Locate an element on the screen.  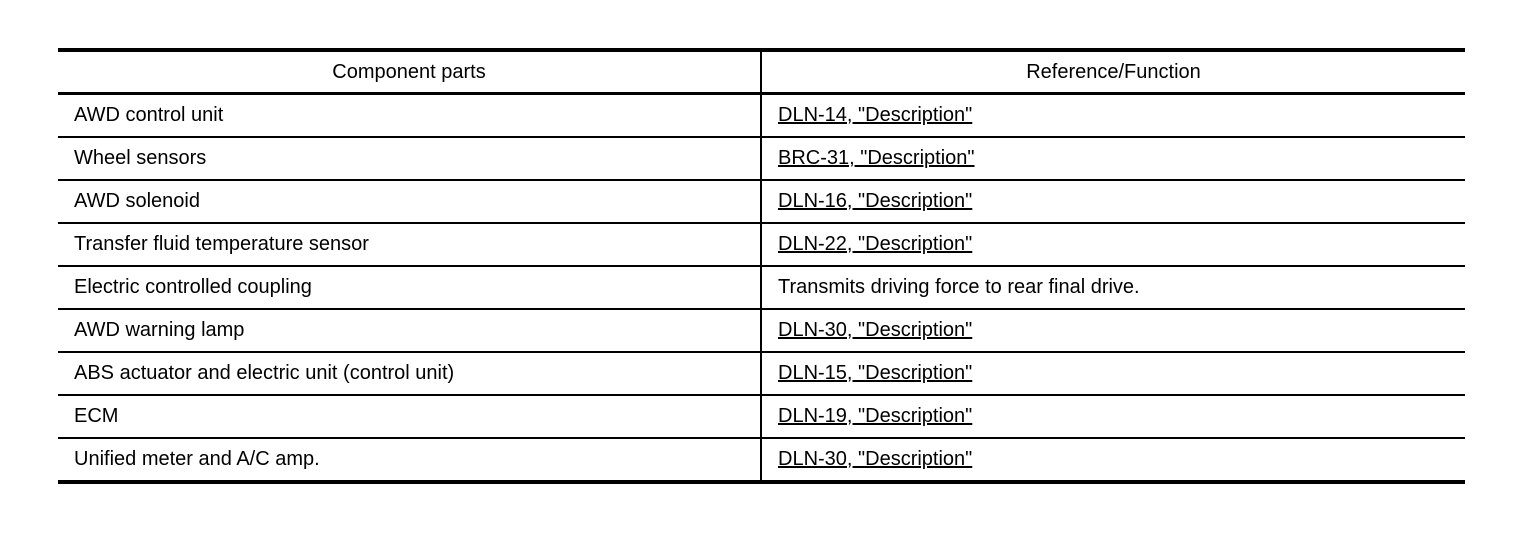
header-row: Component parts Reference/Function is located at coordinates (761, 72).